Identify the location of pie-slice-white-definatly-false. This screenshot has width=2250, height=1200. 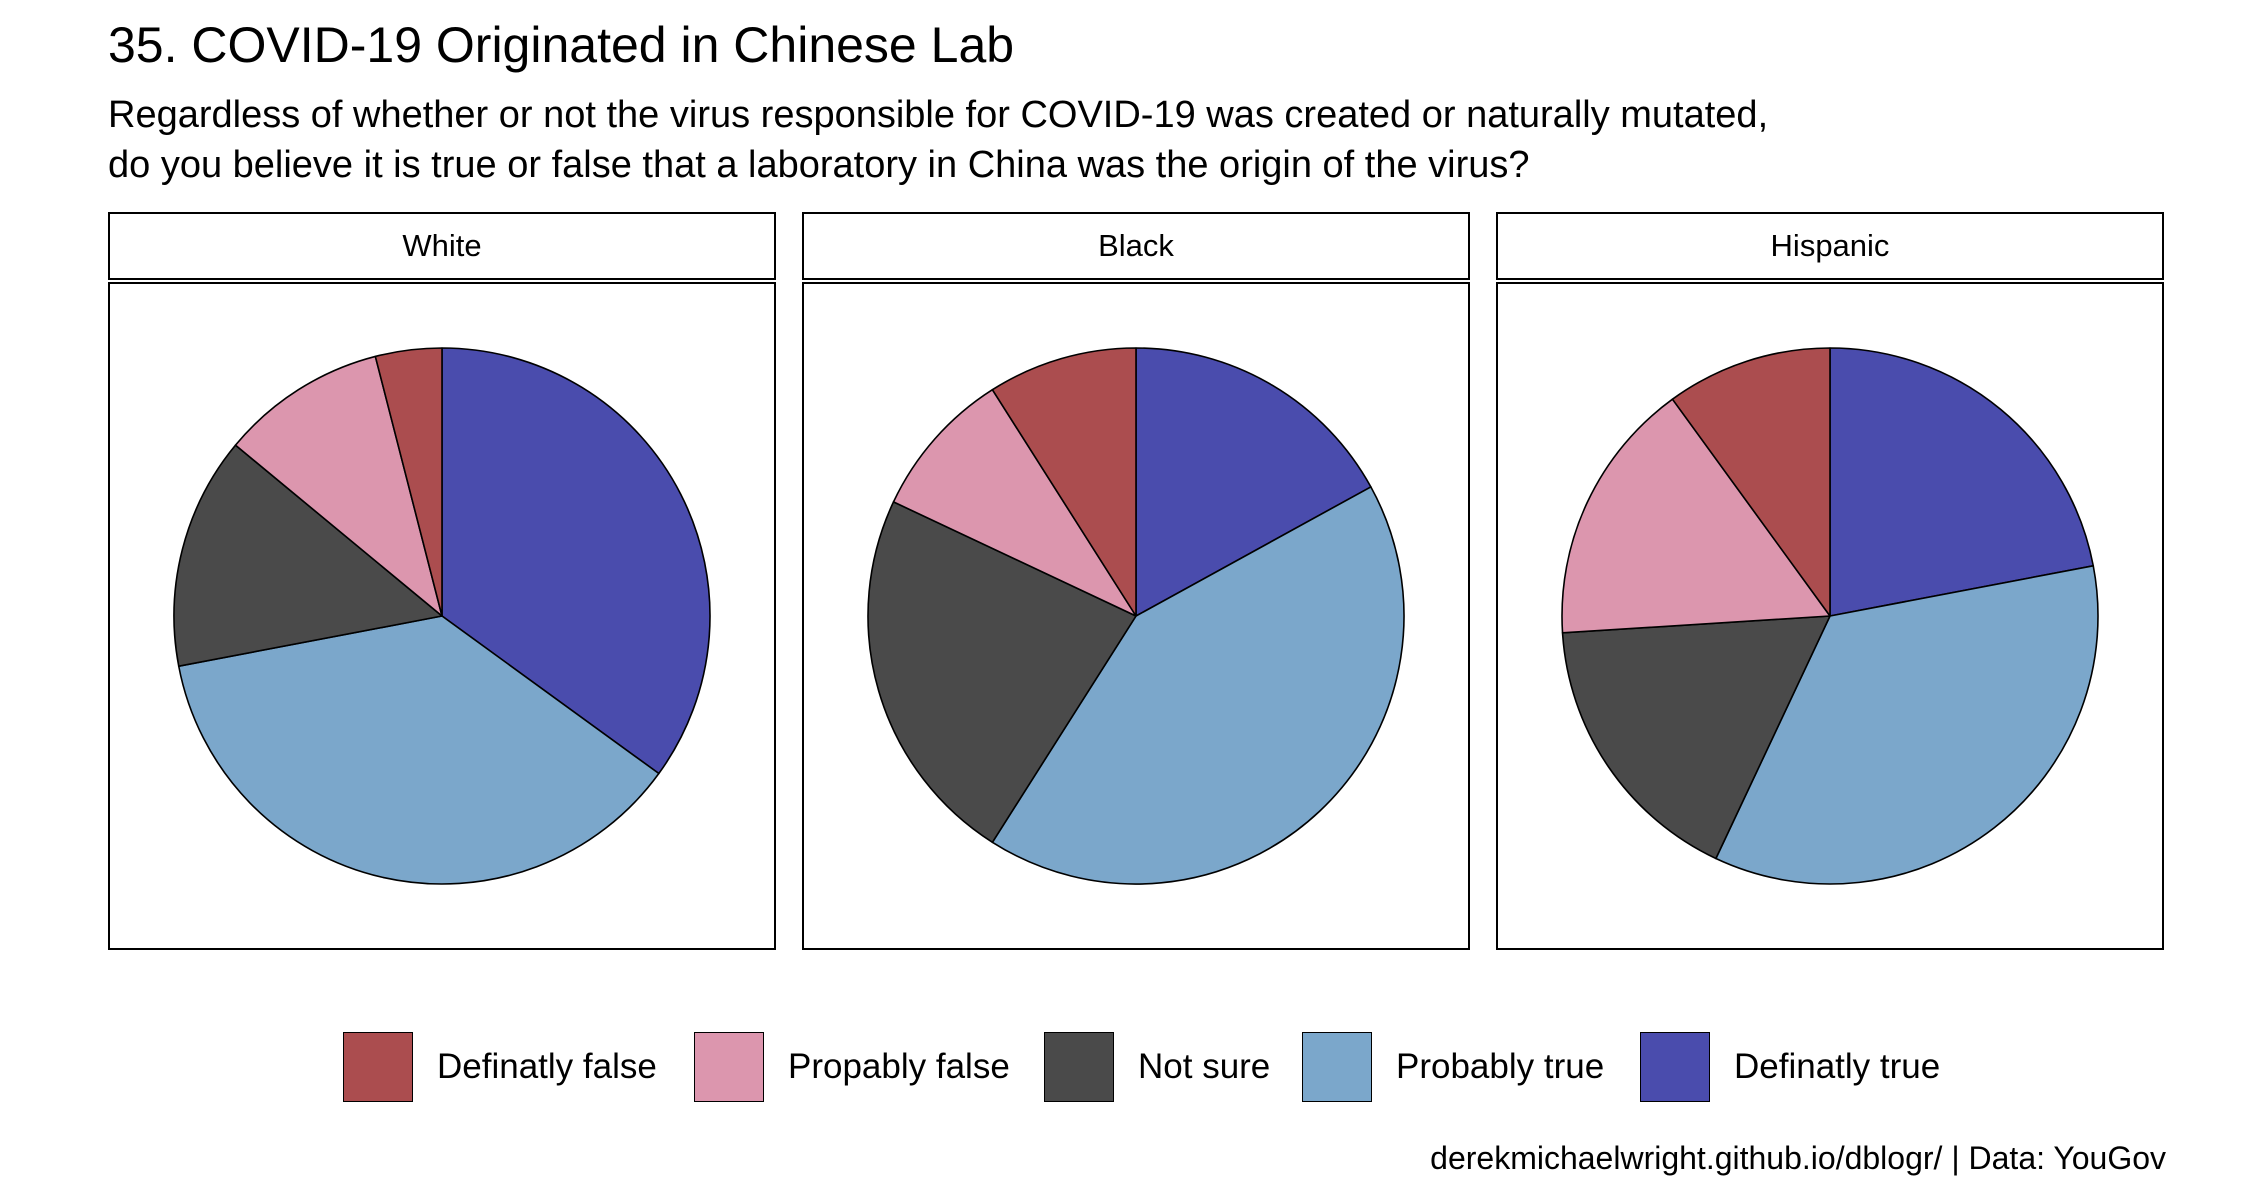
(408, 482).